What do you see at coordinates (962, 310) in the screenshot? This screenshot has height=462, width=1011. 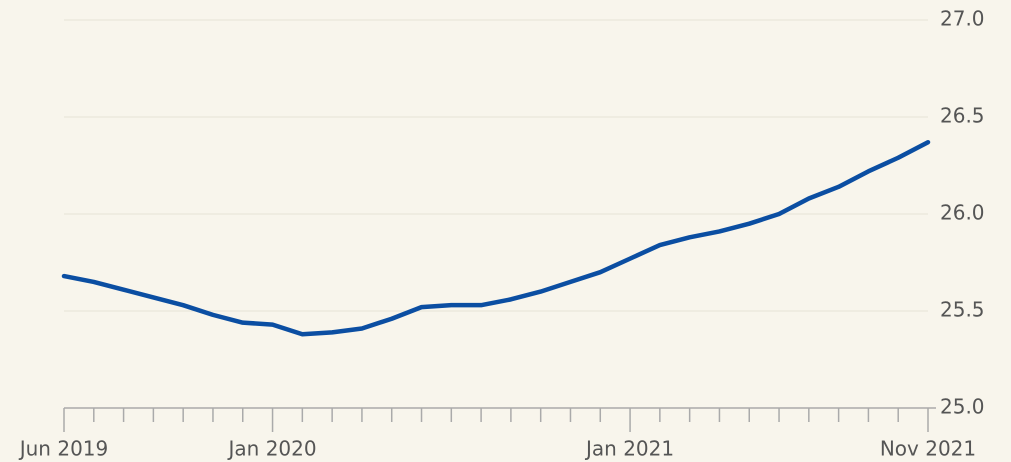 I see `y-tick-label: 25.5` at bounding box center [962, 310].